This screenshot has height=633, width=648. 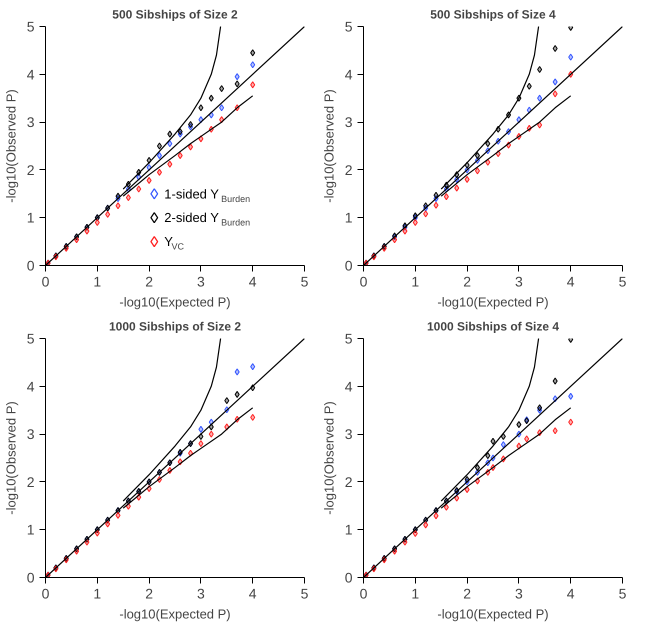 What do you see at coordinates (175, 327) in the screenshot?
I see `chart-title: 1000 Sibships of Size 2` at bounding box center [175, 327].